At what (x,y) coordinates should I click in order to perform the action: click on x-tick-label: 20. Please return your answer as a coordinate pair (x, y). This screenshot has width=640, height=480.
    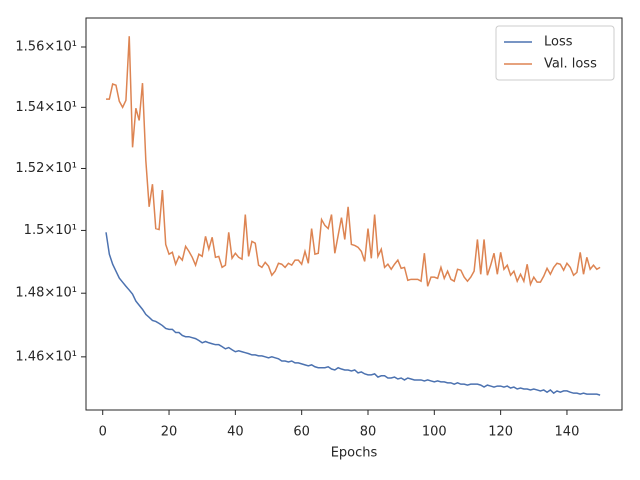
    Looking at the image, I should click on (169, 432).